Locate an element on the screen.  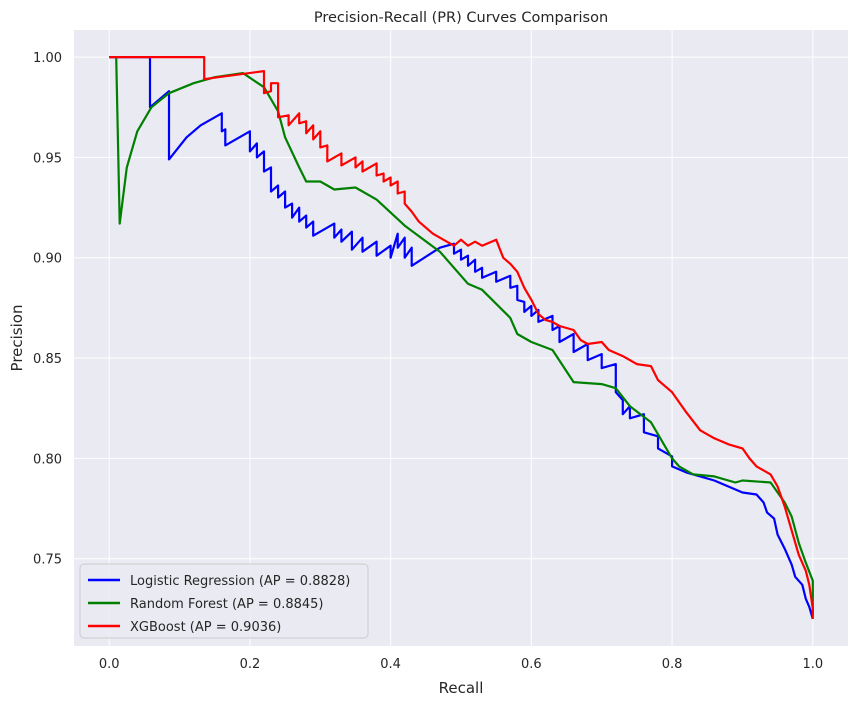
y-tick-label: 0.80 is located at coordinates (47, 459).